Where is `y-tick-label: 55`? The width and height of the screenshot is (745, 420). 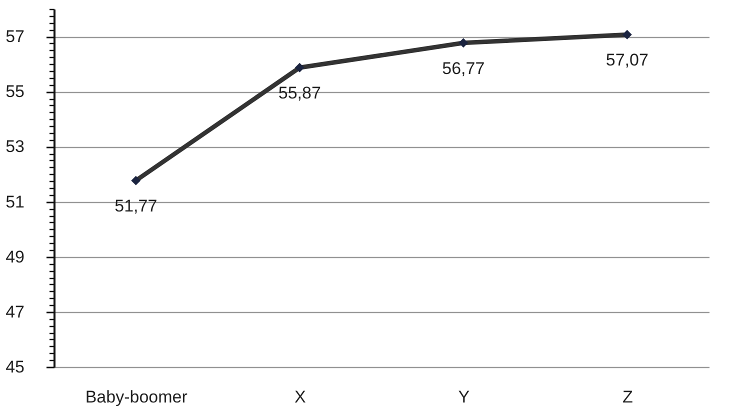 y-tick-label: 55 is located at coordinates (15, 92).